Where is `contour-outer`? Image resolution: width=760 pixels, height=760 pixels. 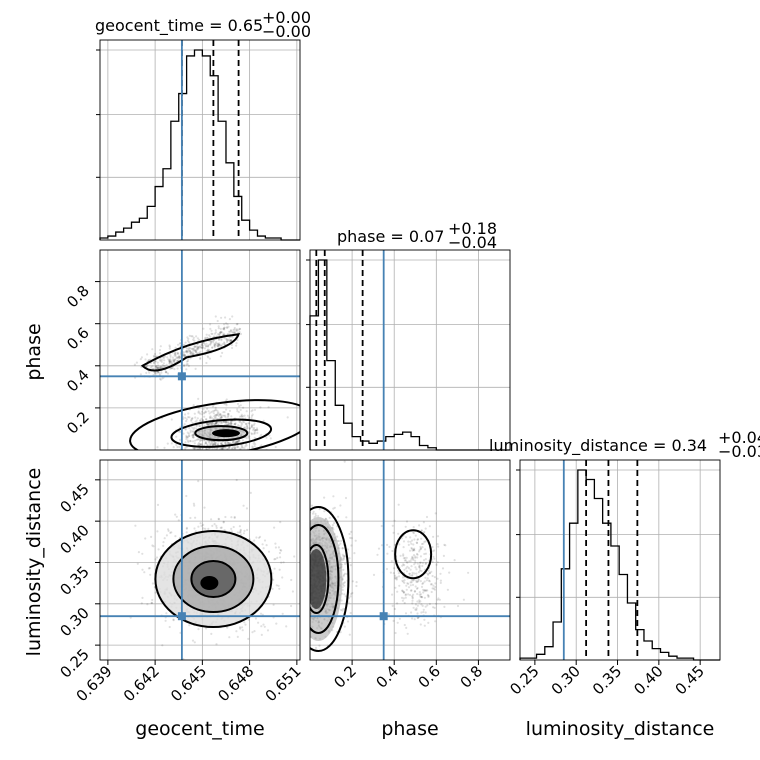 contour-outer is located at coordinates (330, 579).